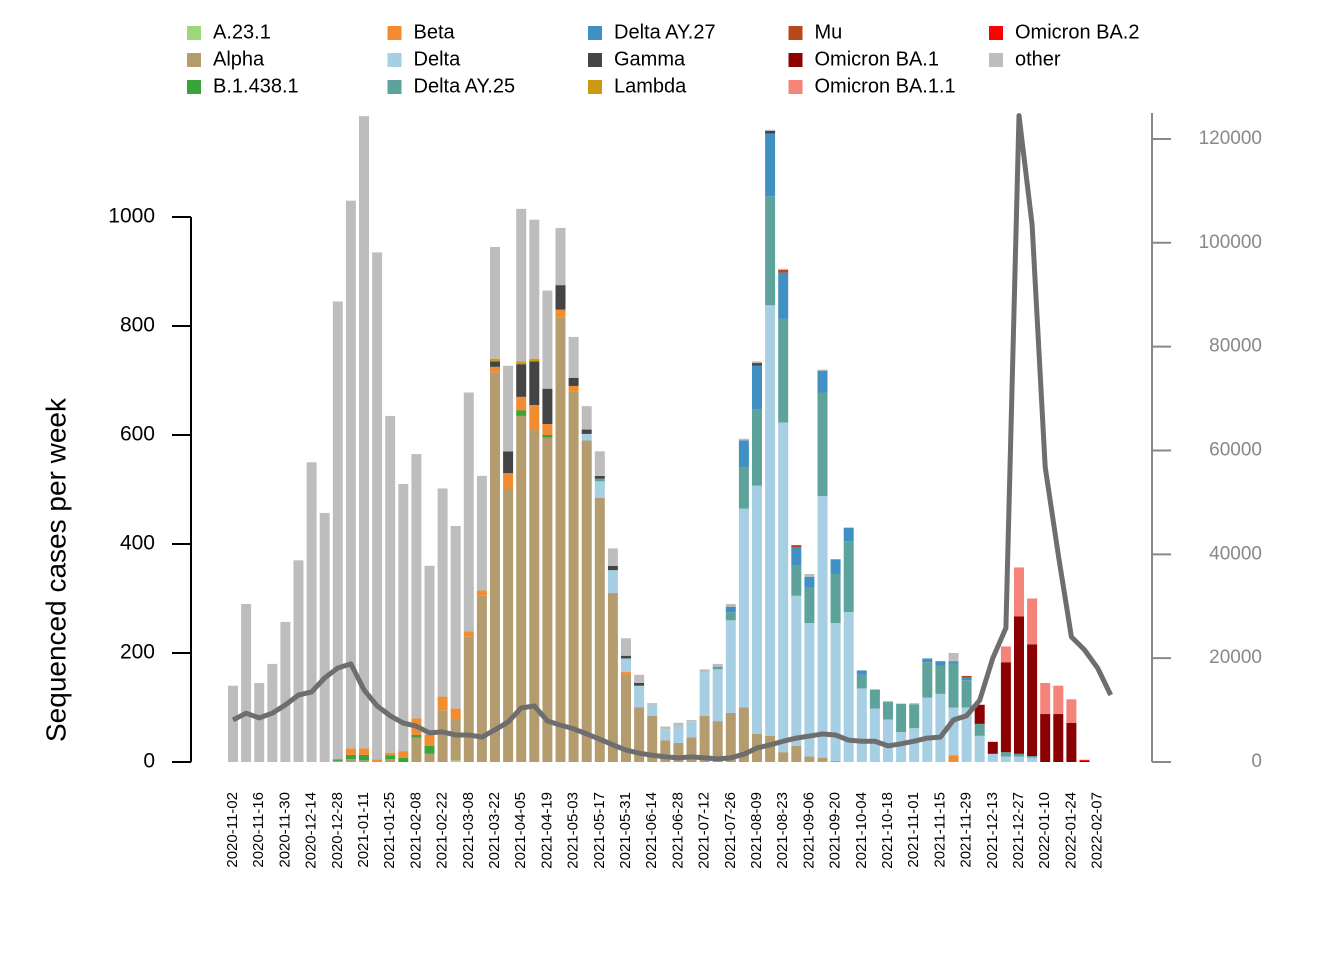 The image size is (1344, 965). What do you see at coordinates (438, 59) in the screenshot?
I see `legend-label: Delta` at bounding box center [438, 59].